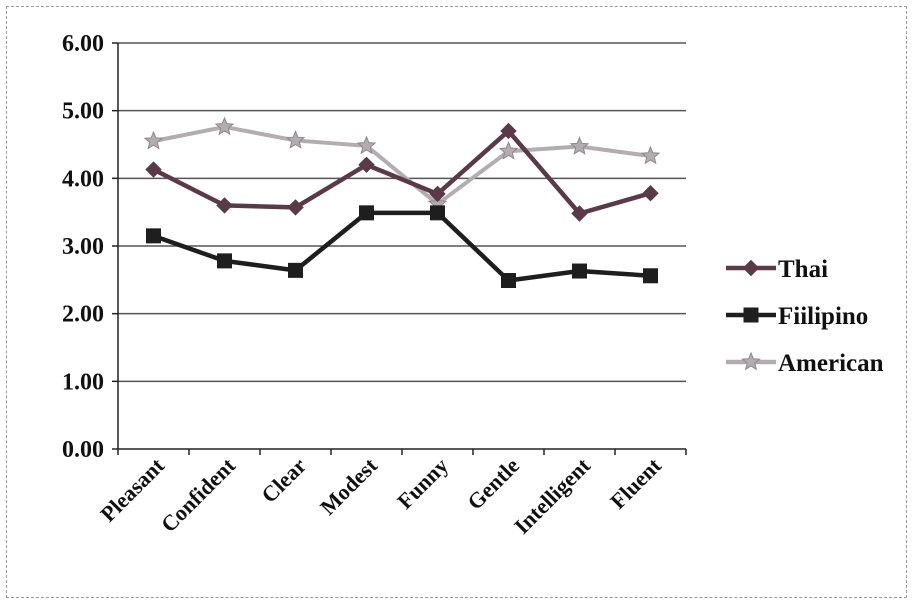 The height and width of the screenshot is (605, 913). Describe the element at coordinates (348, 485) in the screenshot. I see `x-category-label: Modest` at that location.